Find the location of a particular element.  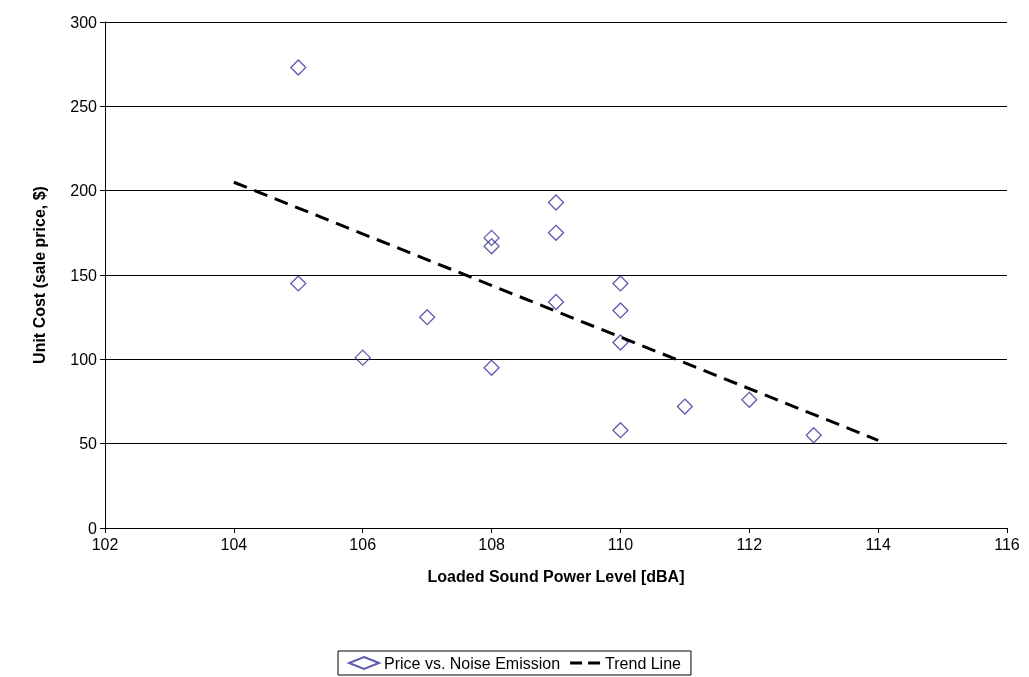

y-tick-label: 50 is located at coordinates (88, 444).